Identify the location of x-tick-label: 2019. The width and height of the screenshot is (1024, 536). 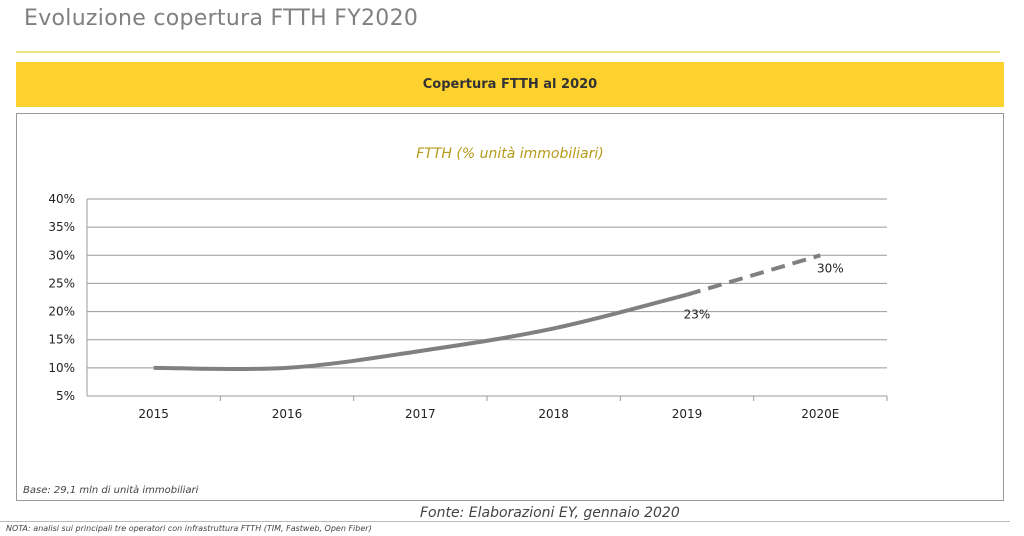
(687, 414).